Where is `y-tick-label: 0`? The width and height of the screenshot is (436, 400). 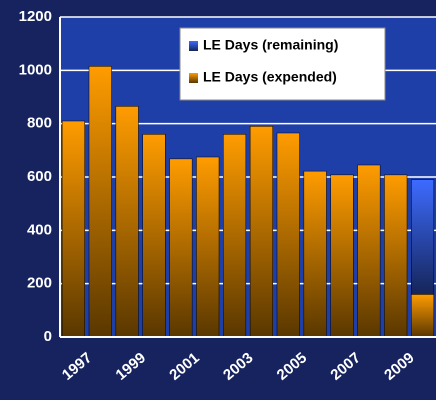 y-tick-label: 0 is located at coordinates (48, 336).